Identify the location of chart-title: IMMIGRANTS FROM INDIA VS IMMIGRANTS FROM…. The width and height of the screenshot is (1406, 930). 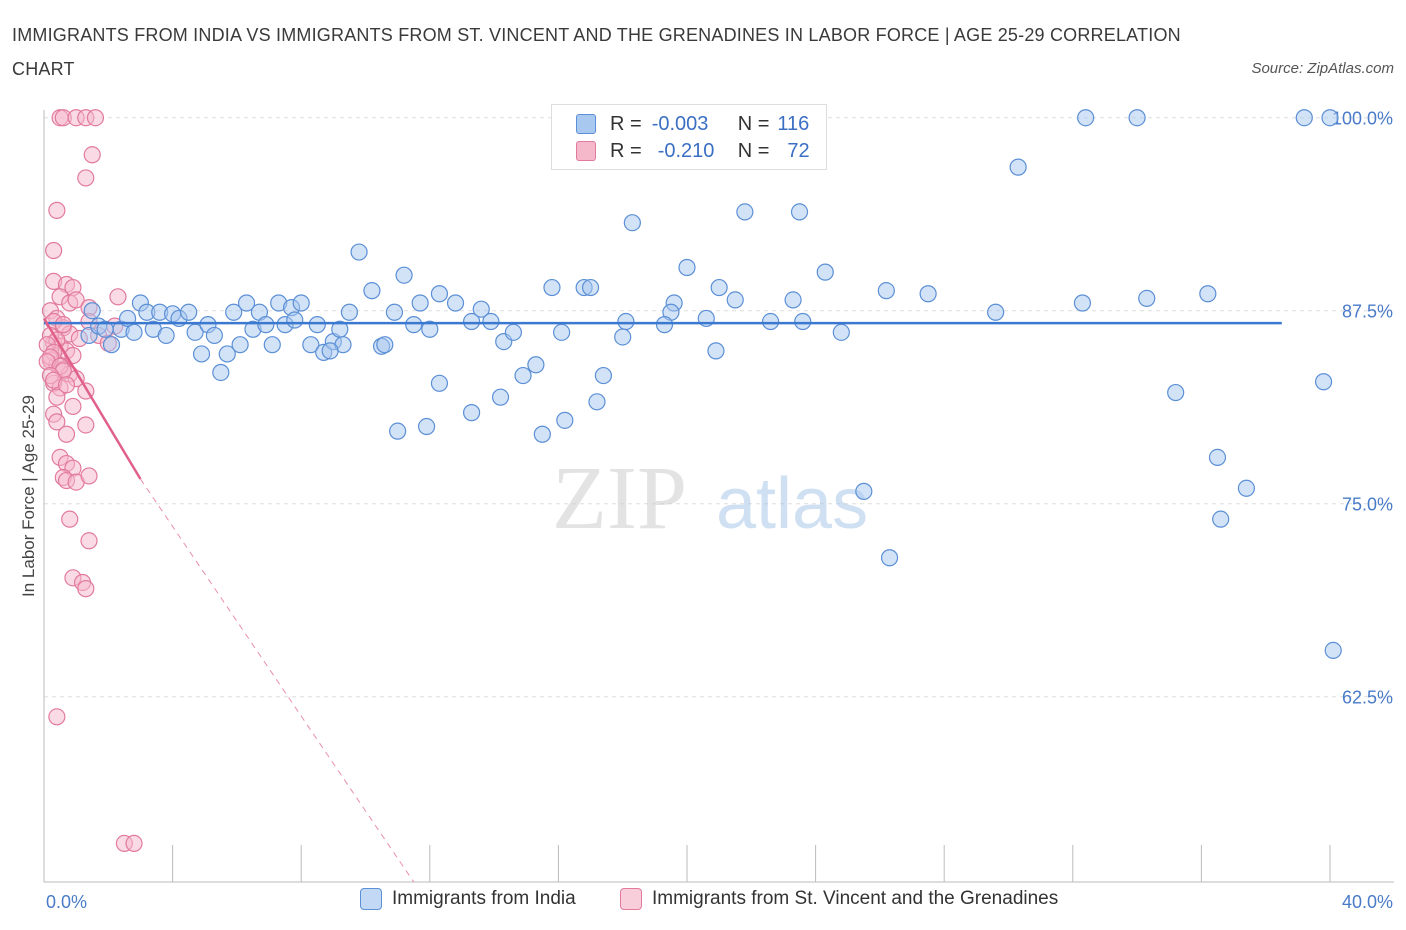
(596, 52).